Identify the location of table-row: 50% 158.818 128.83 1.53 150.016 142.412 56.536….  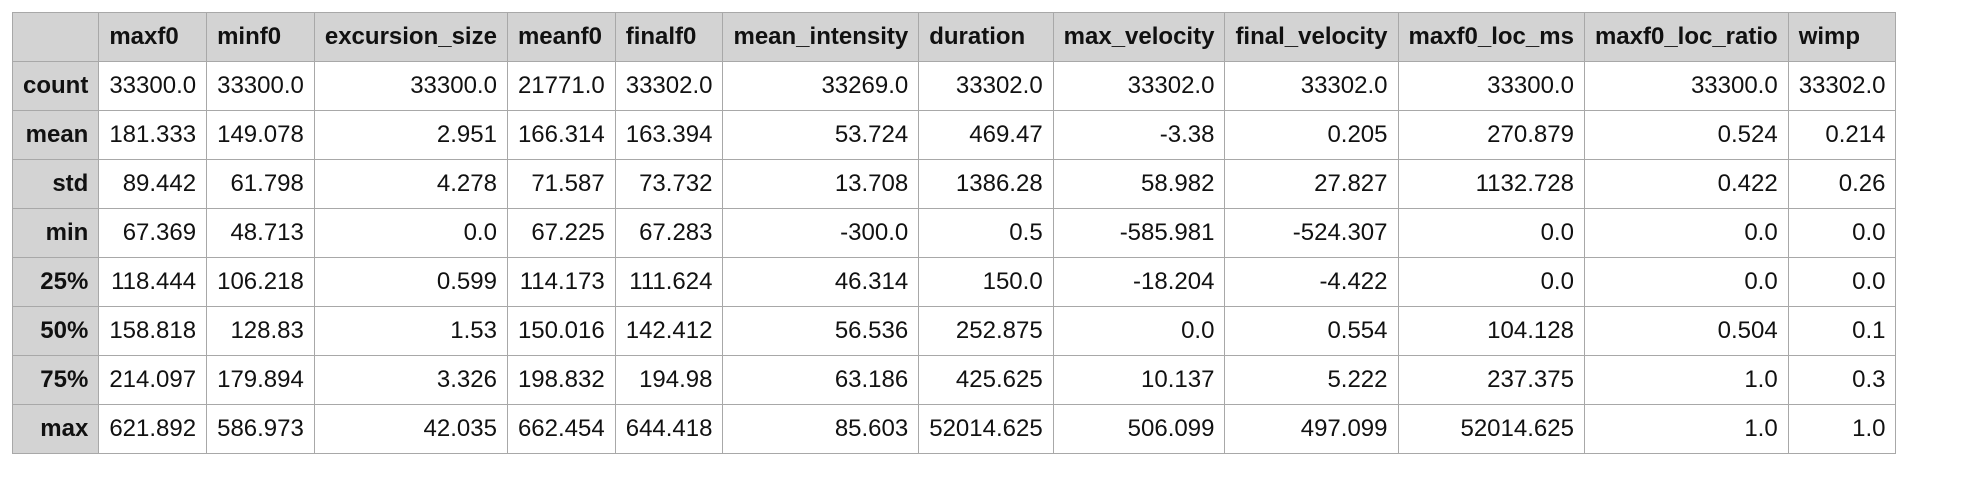
(954, 331).